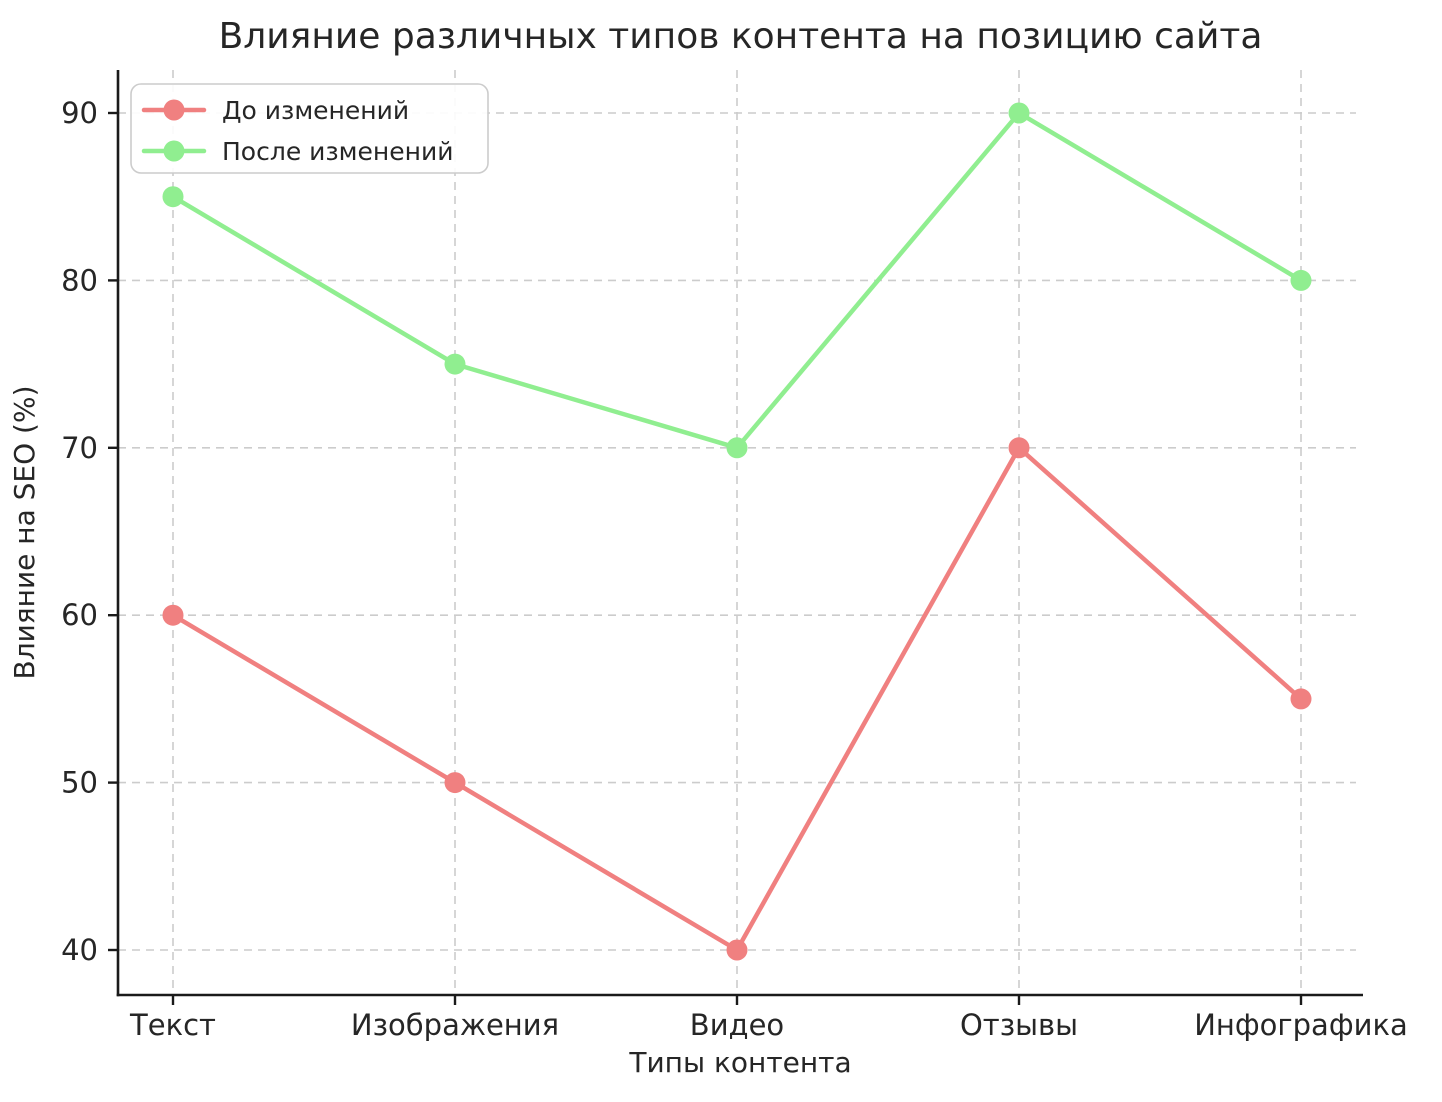 This screenshot has width=1442, height=1102. I want to click on y-tick-label: 50, so click(79, 783).